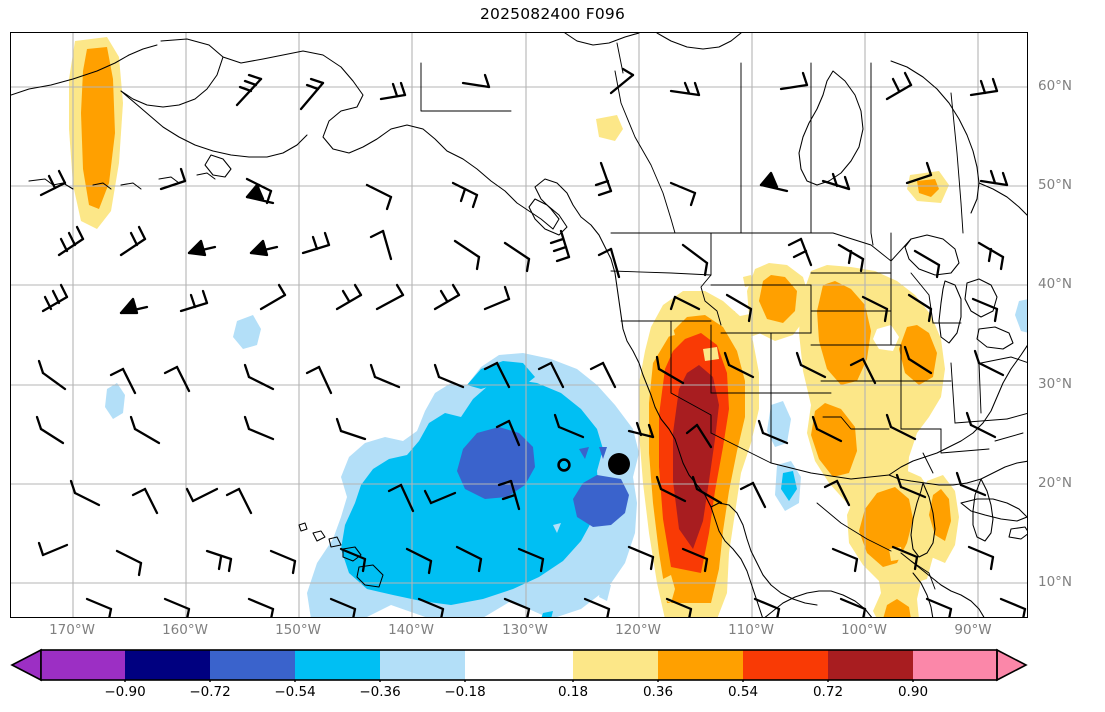 The height and width of the screenshot is (712, 1105). Describe the element at coordinates (950, 312) in the screenshot. I see `coastline-great-lakes-michigan` at that location.